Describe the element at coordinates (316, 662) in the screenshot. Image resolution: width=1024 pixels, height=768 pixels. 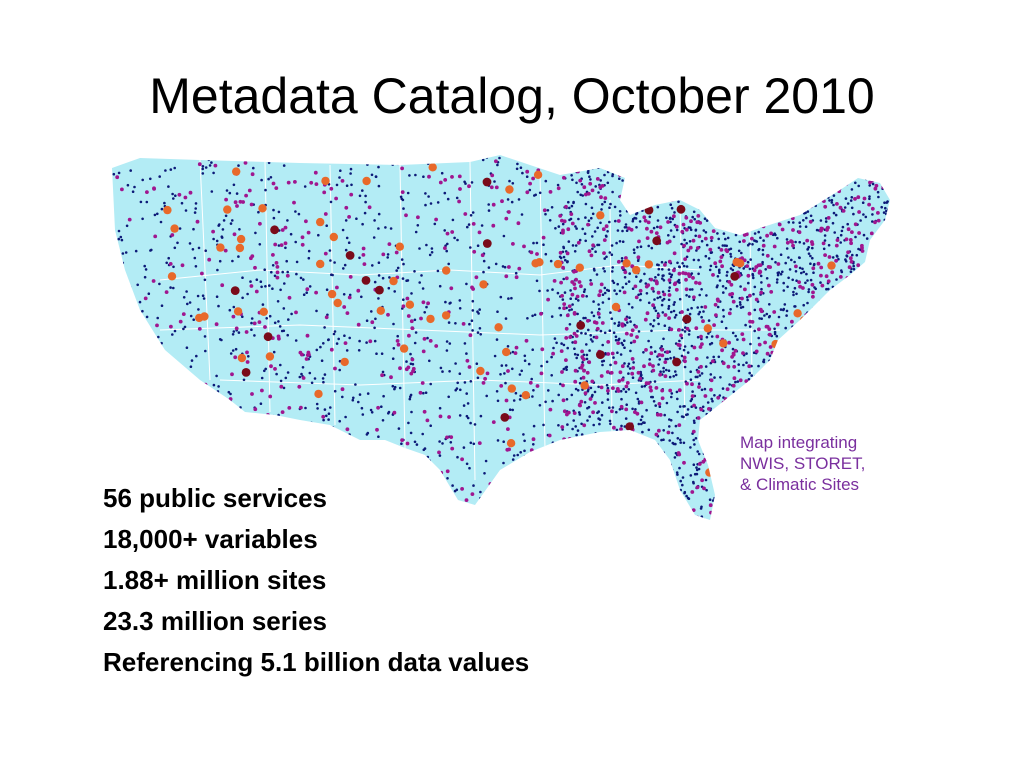
I see `stat-data-values: Referencing 5.1 billion data values` at that location.